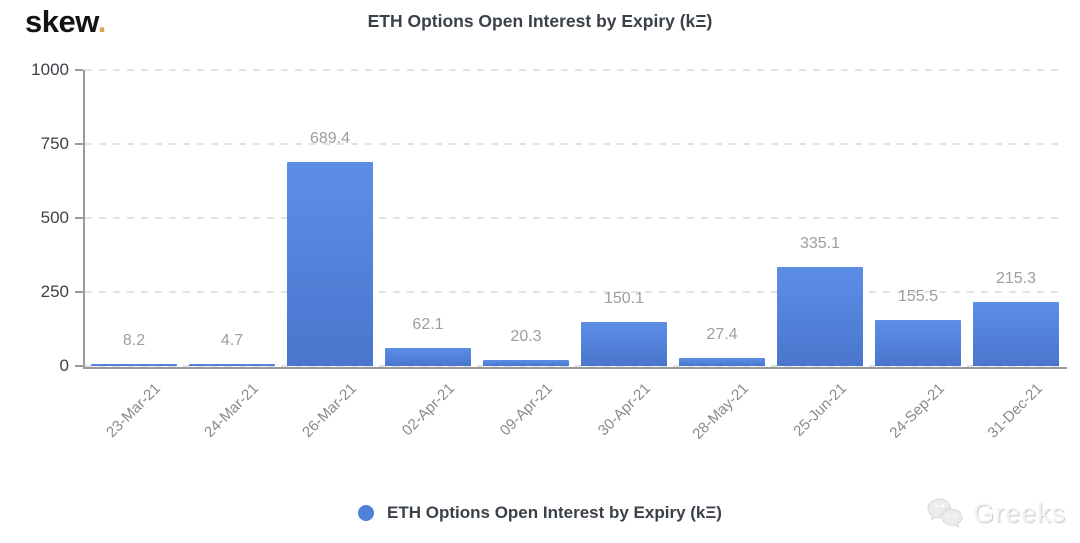 This screenshot has height=543, width=1080. Describe the element at coordinates (820, 410) in the screenshot. I see `x-axis-label: 25-Jun-21` at that location.